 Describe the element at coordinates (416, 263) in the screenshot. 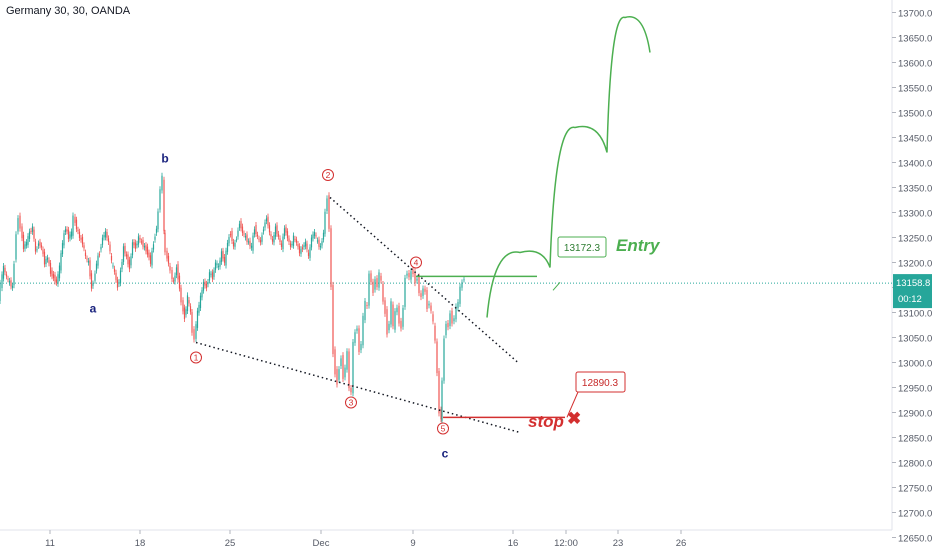

I see `wave-marker-label: 4` at that location.